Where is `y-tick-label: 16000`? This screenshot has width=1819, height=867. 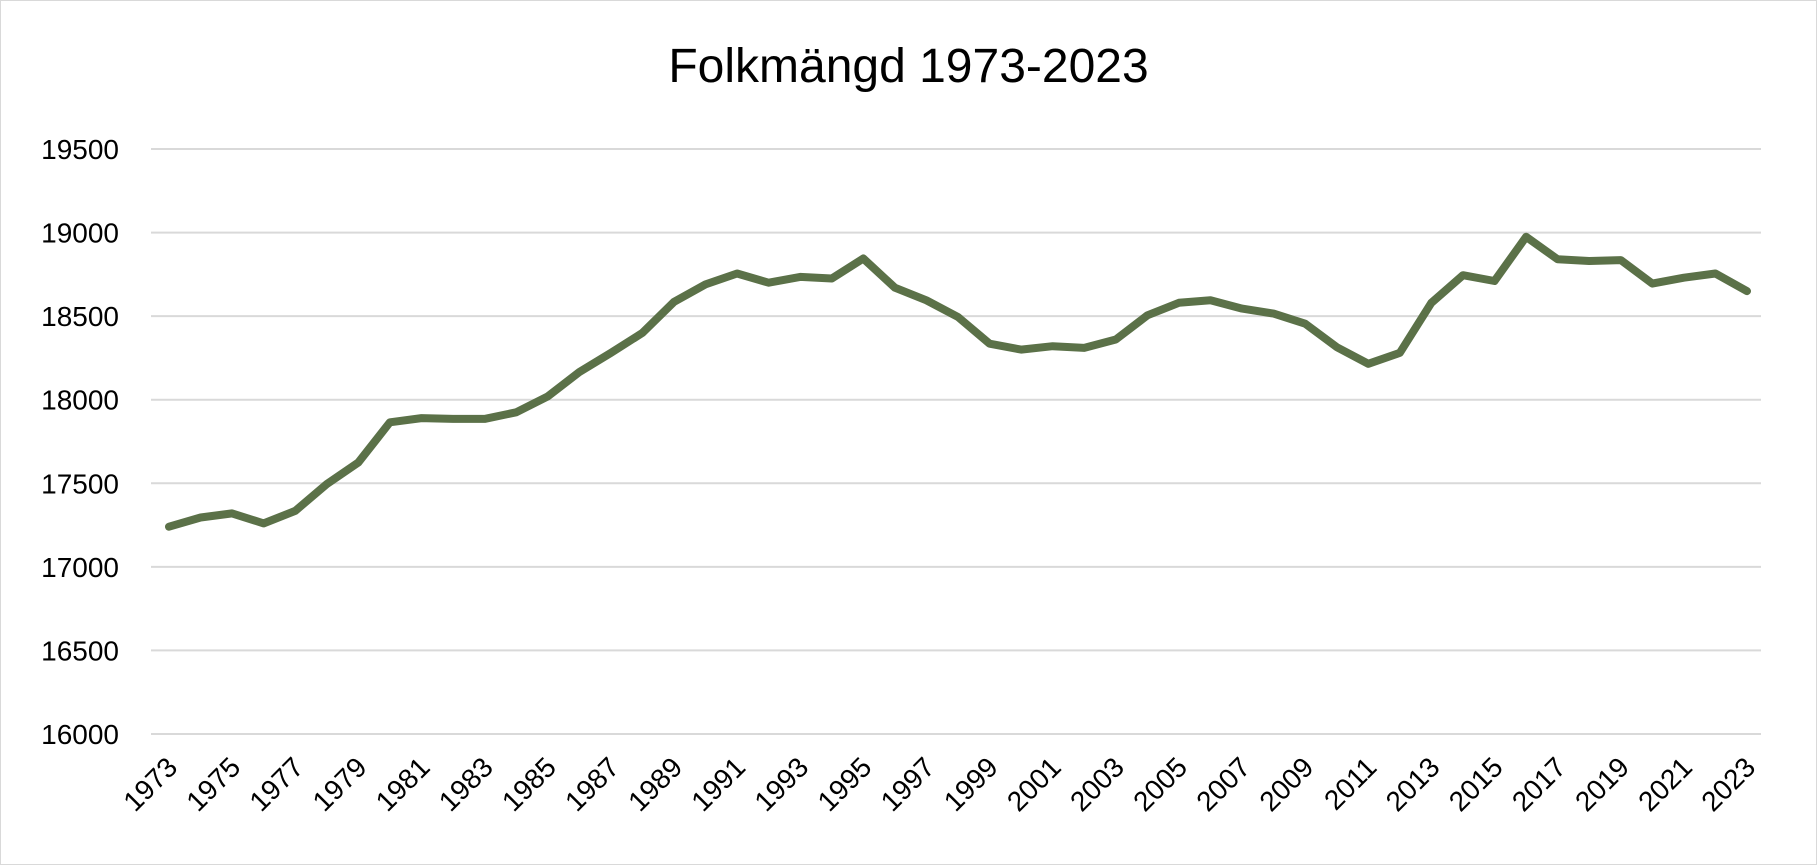
y-tick-label: 16000 is located at coordinates (80, 734).